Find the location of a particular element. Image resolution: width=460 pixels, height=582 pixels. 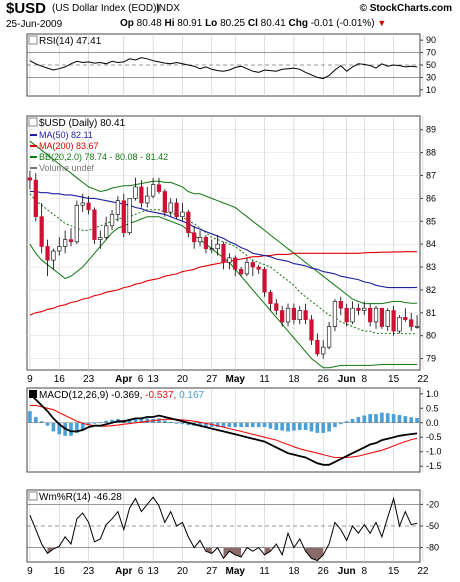

rsi-axis-ytick-label: 90 is located at coordinates (431, 40).